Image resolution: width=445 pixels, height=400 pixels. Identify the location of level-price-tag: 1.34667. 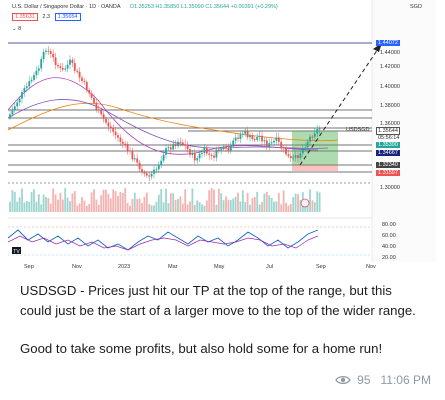
(388, 153).